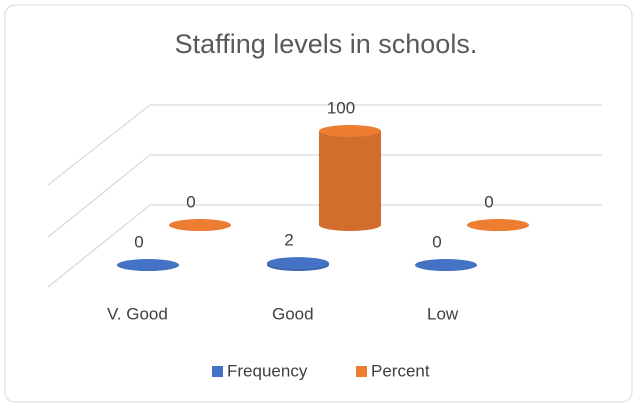 This screenshot has height=408, width=640. What do you see at coordinates (443, 313) in the screenshot?
I see `x-tick-label: Low` at bounding box center [443, 313].